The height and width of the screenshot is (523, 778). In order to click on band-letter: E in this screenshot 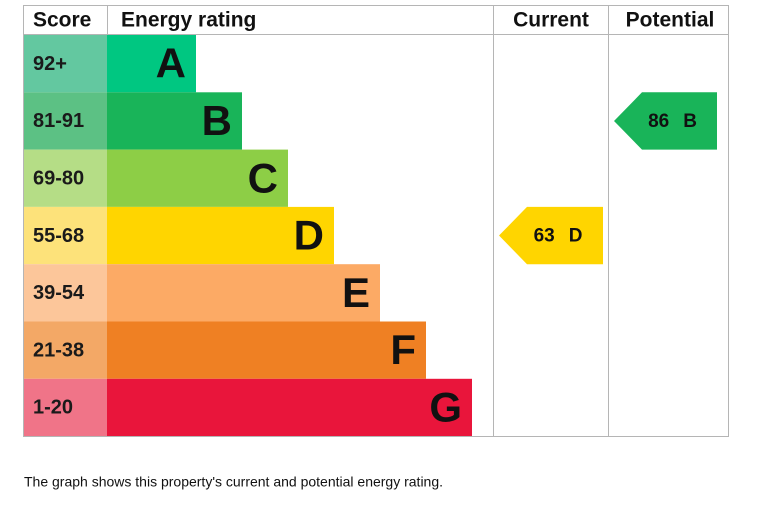, I will do `click(356, 292)`.